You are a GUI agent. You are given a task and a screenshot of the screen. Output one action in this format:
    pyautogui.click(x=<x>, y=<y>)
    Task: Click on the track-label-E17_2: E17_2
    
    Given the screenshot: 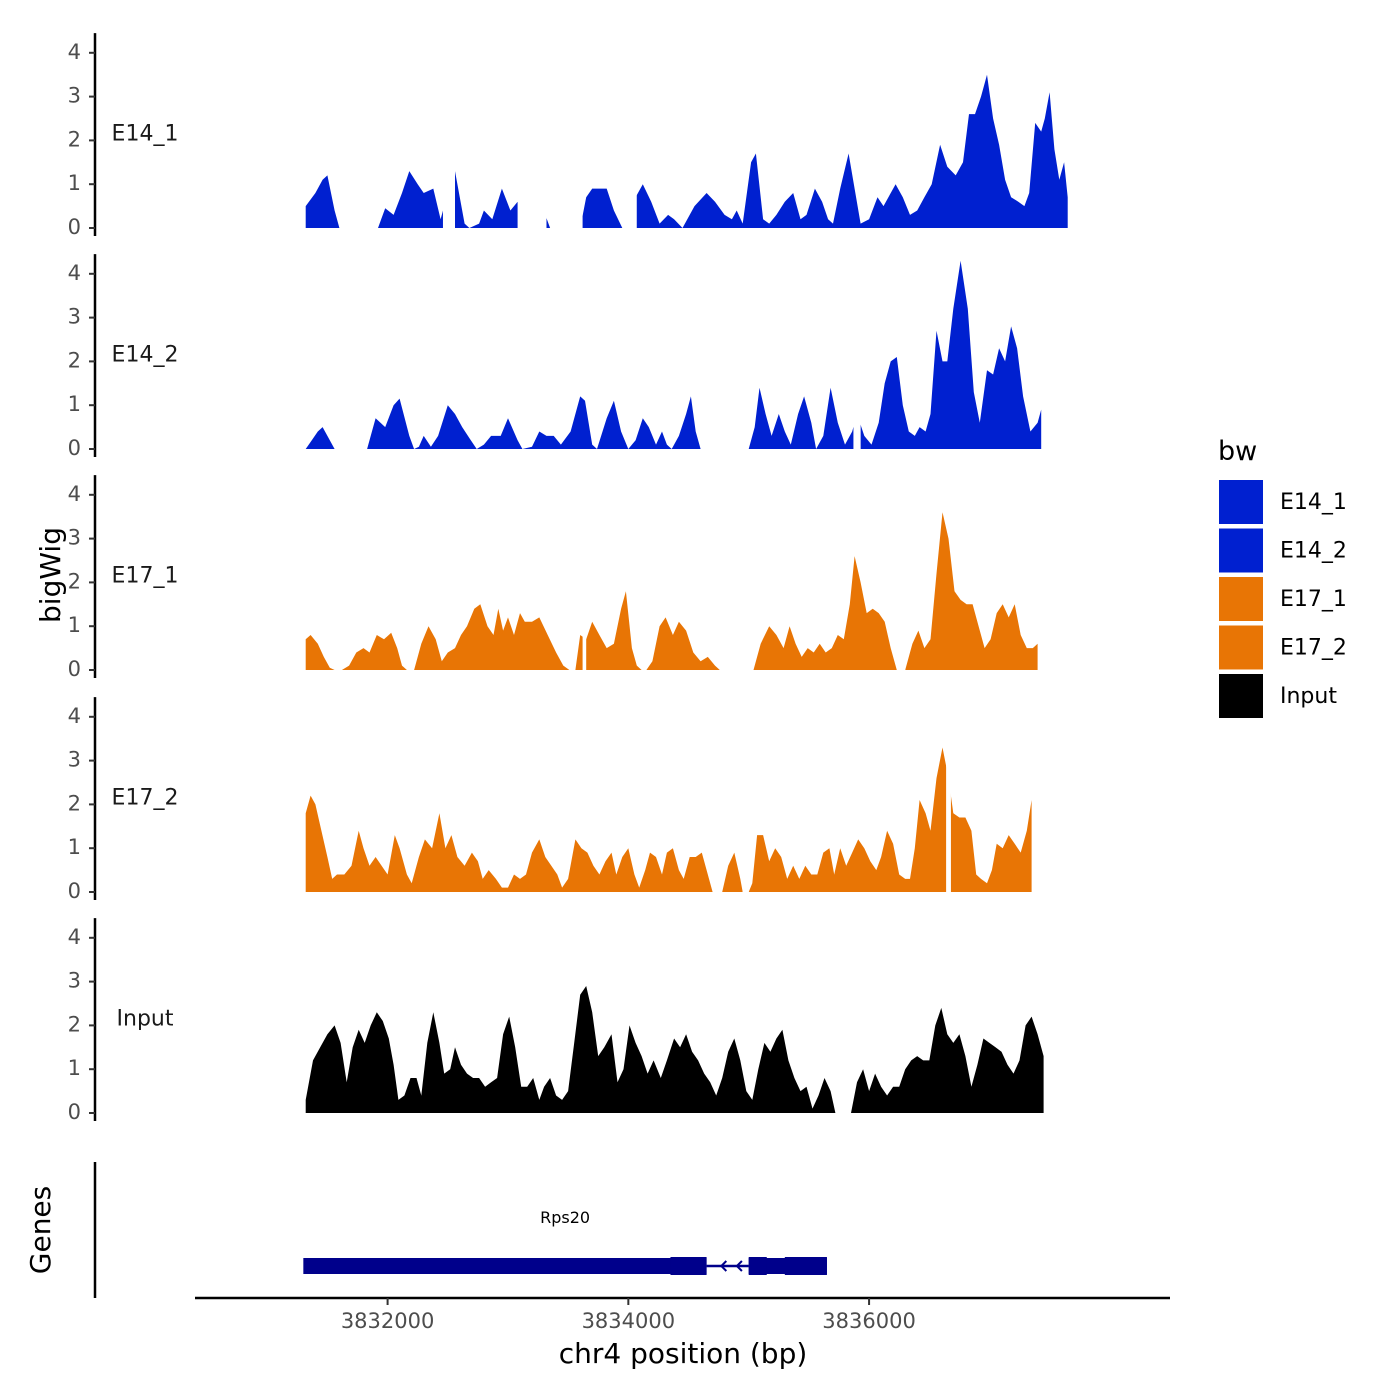 What is the action you would take?
    pyautogui.click(x=145, y=798)
    